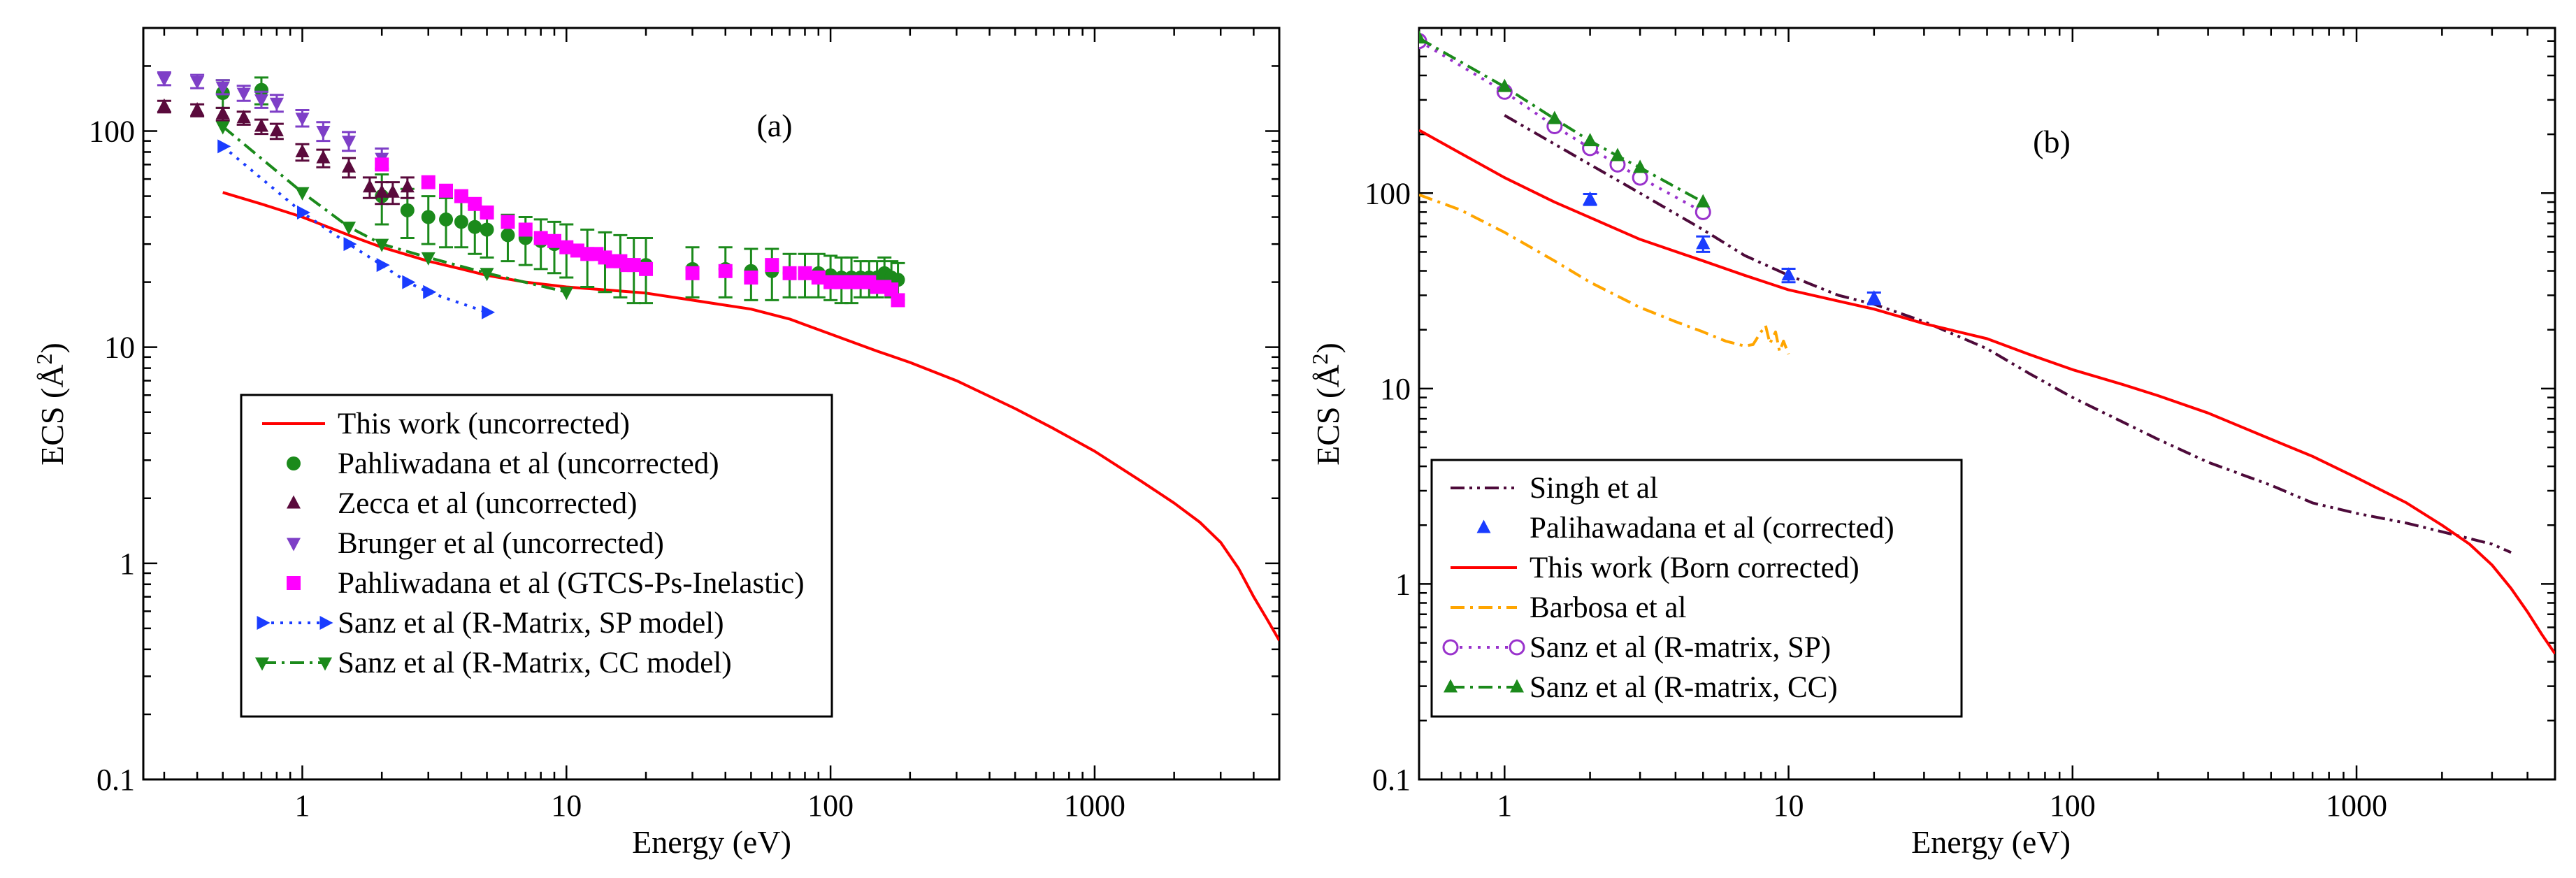  What do you see at coordinates (302, 806) in the screenshot?
I see `panel-a-x-tick-label: 1` at bounding box center [302, 806].